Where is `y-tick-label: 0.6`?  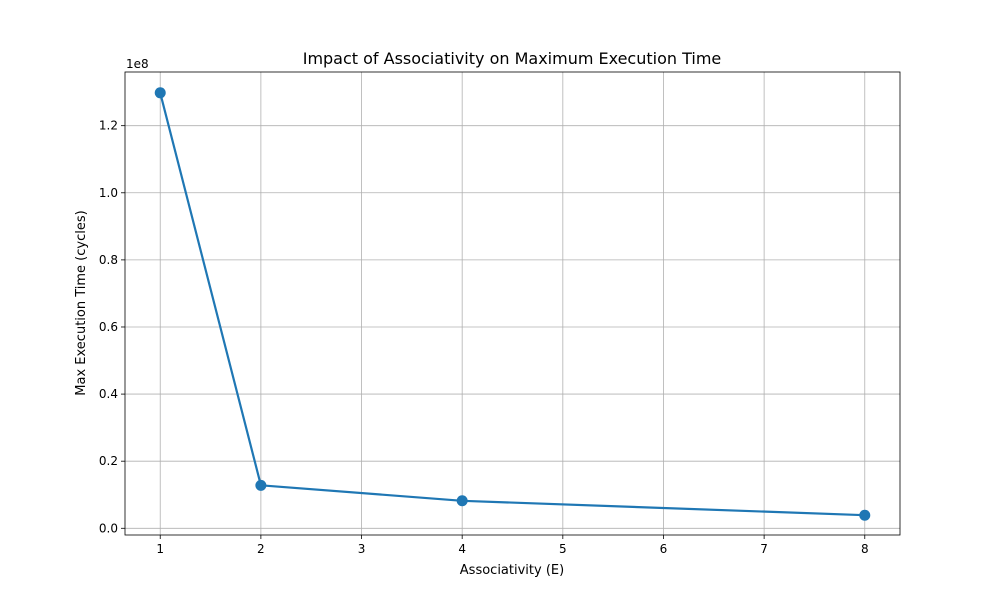 y-tick-label: 0.6 is located at coordinates (108, 327).